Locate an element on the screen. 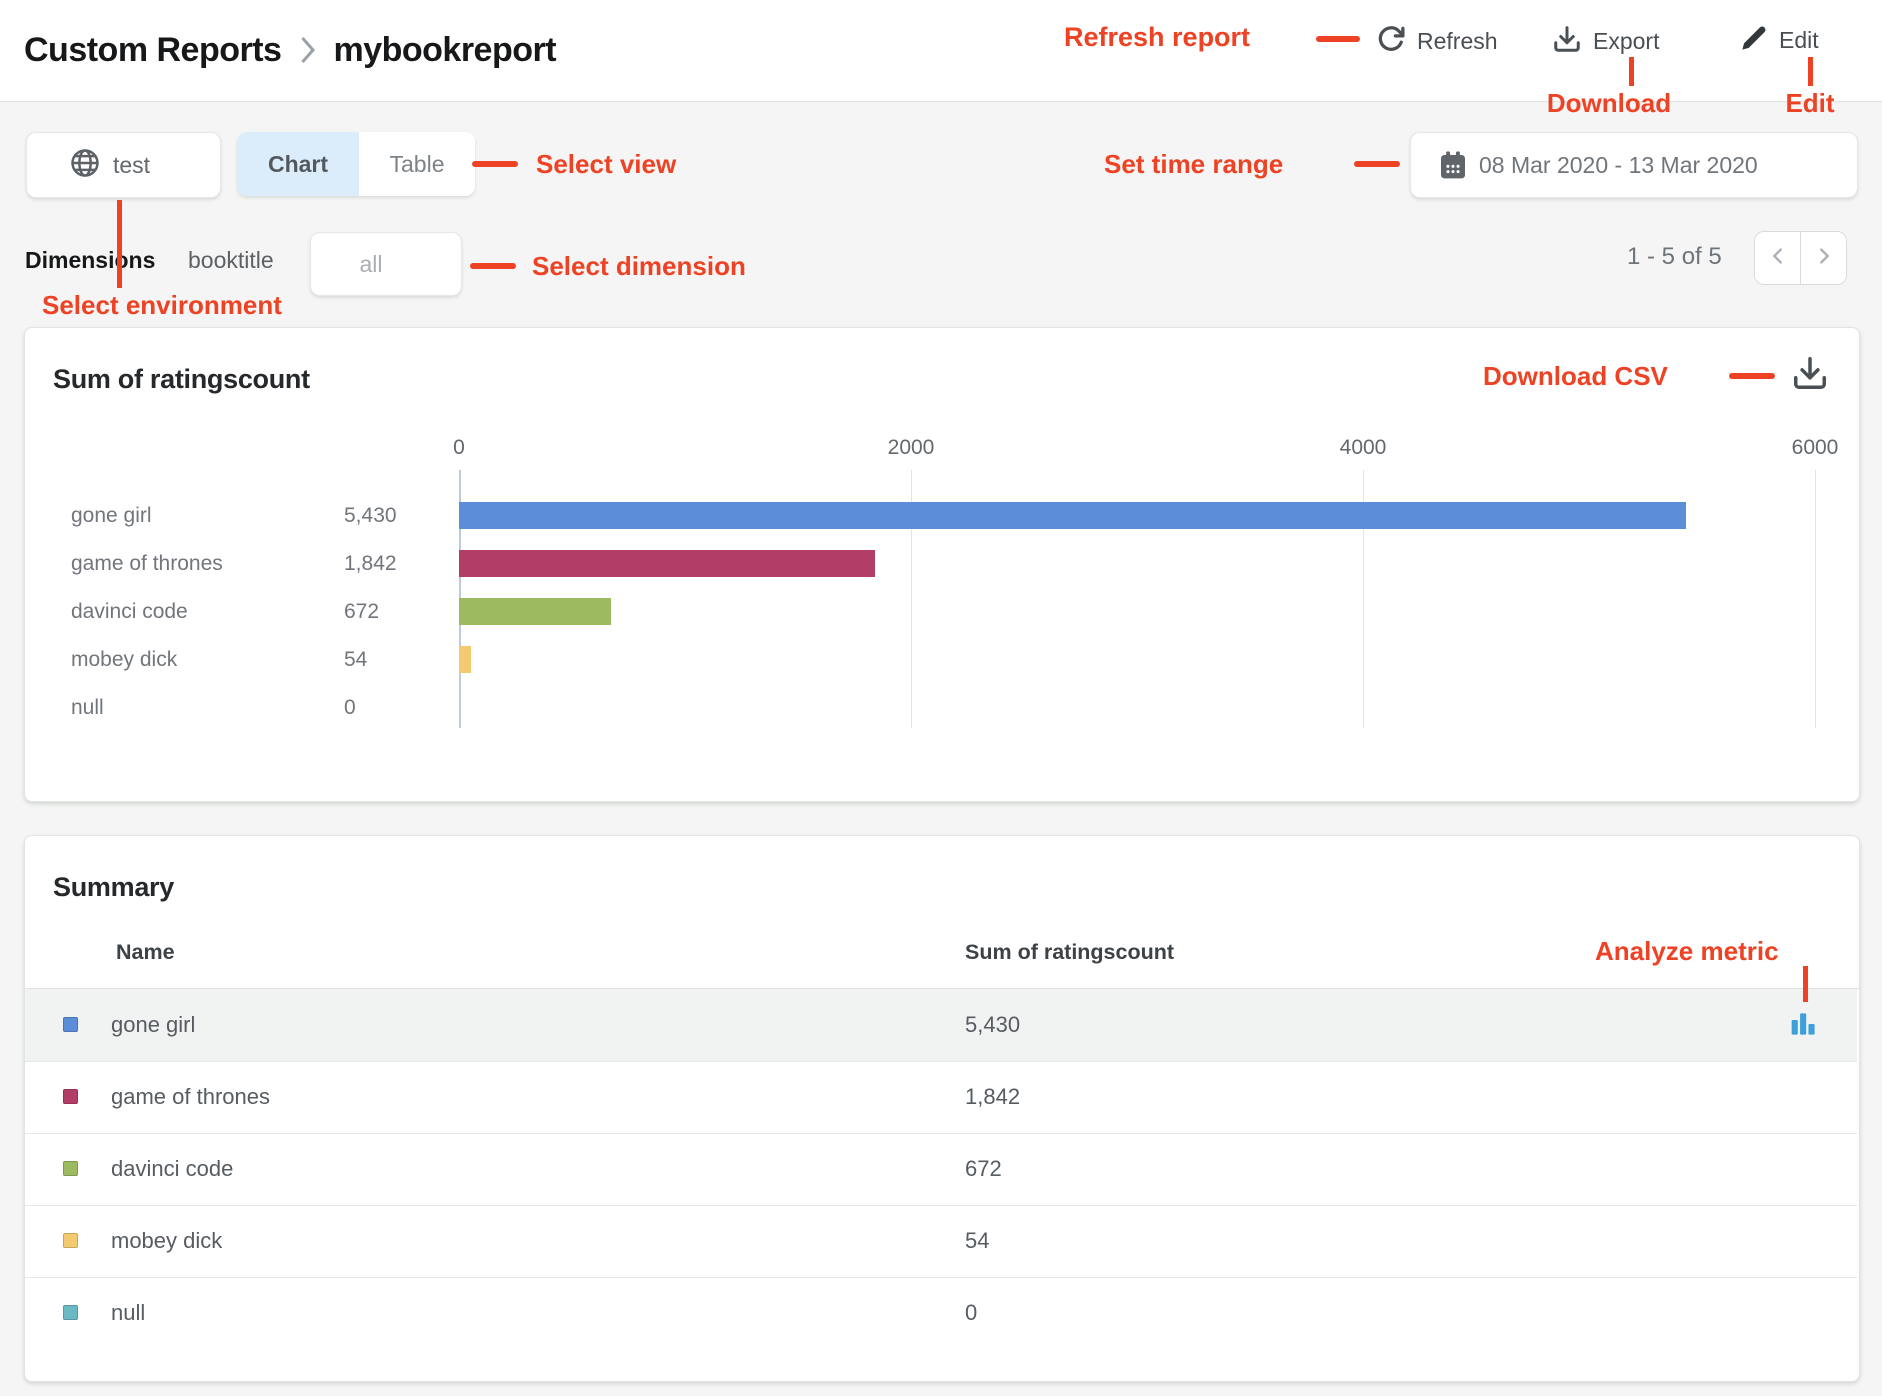 The image size is (1882, 1396). chart-category-label: null is located at coordinates (87, 707).